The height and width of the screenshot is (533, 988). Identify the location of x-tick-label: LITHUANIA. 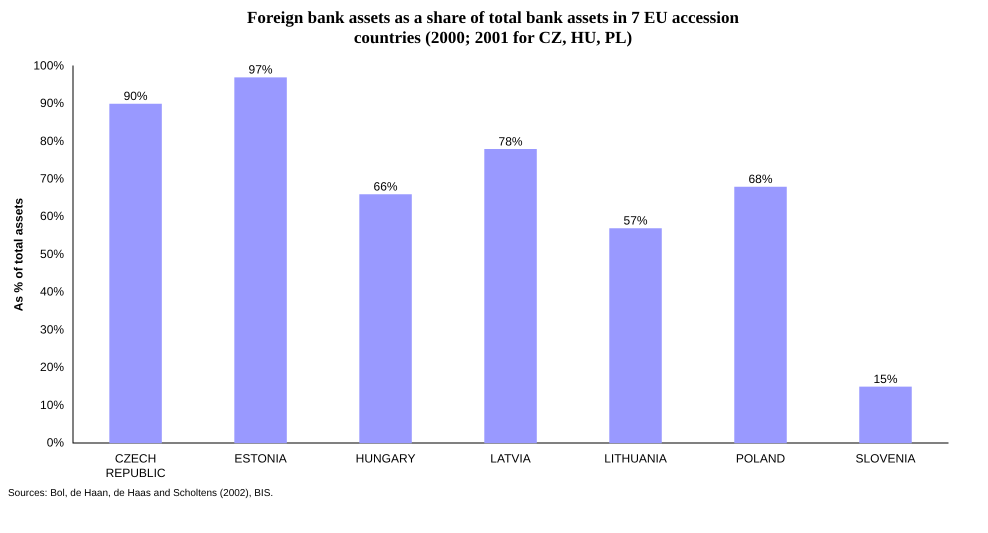
(635, 459).